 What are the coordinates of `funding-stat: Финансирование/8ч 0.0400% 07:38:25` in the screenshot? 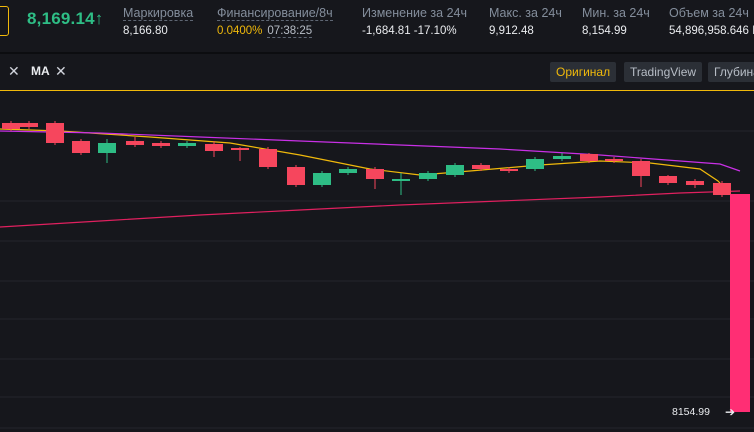 It's located at (275, 22).